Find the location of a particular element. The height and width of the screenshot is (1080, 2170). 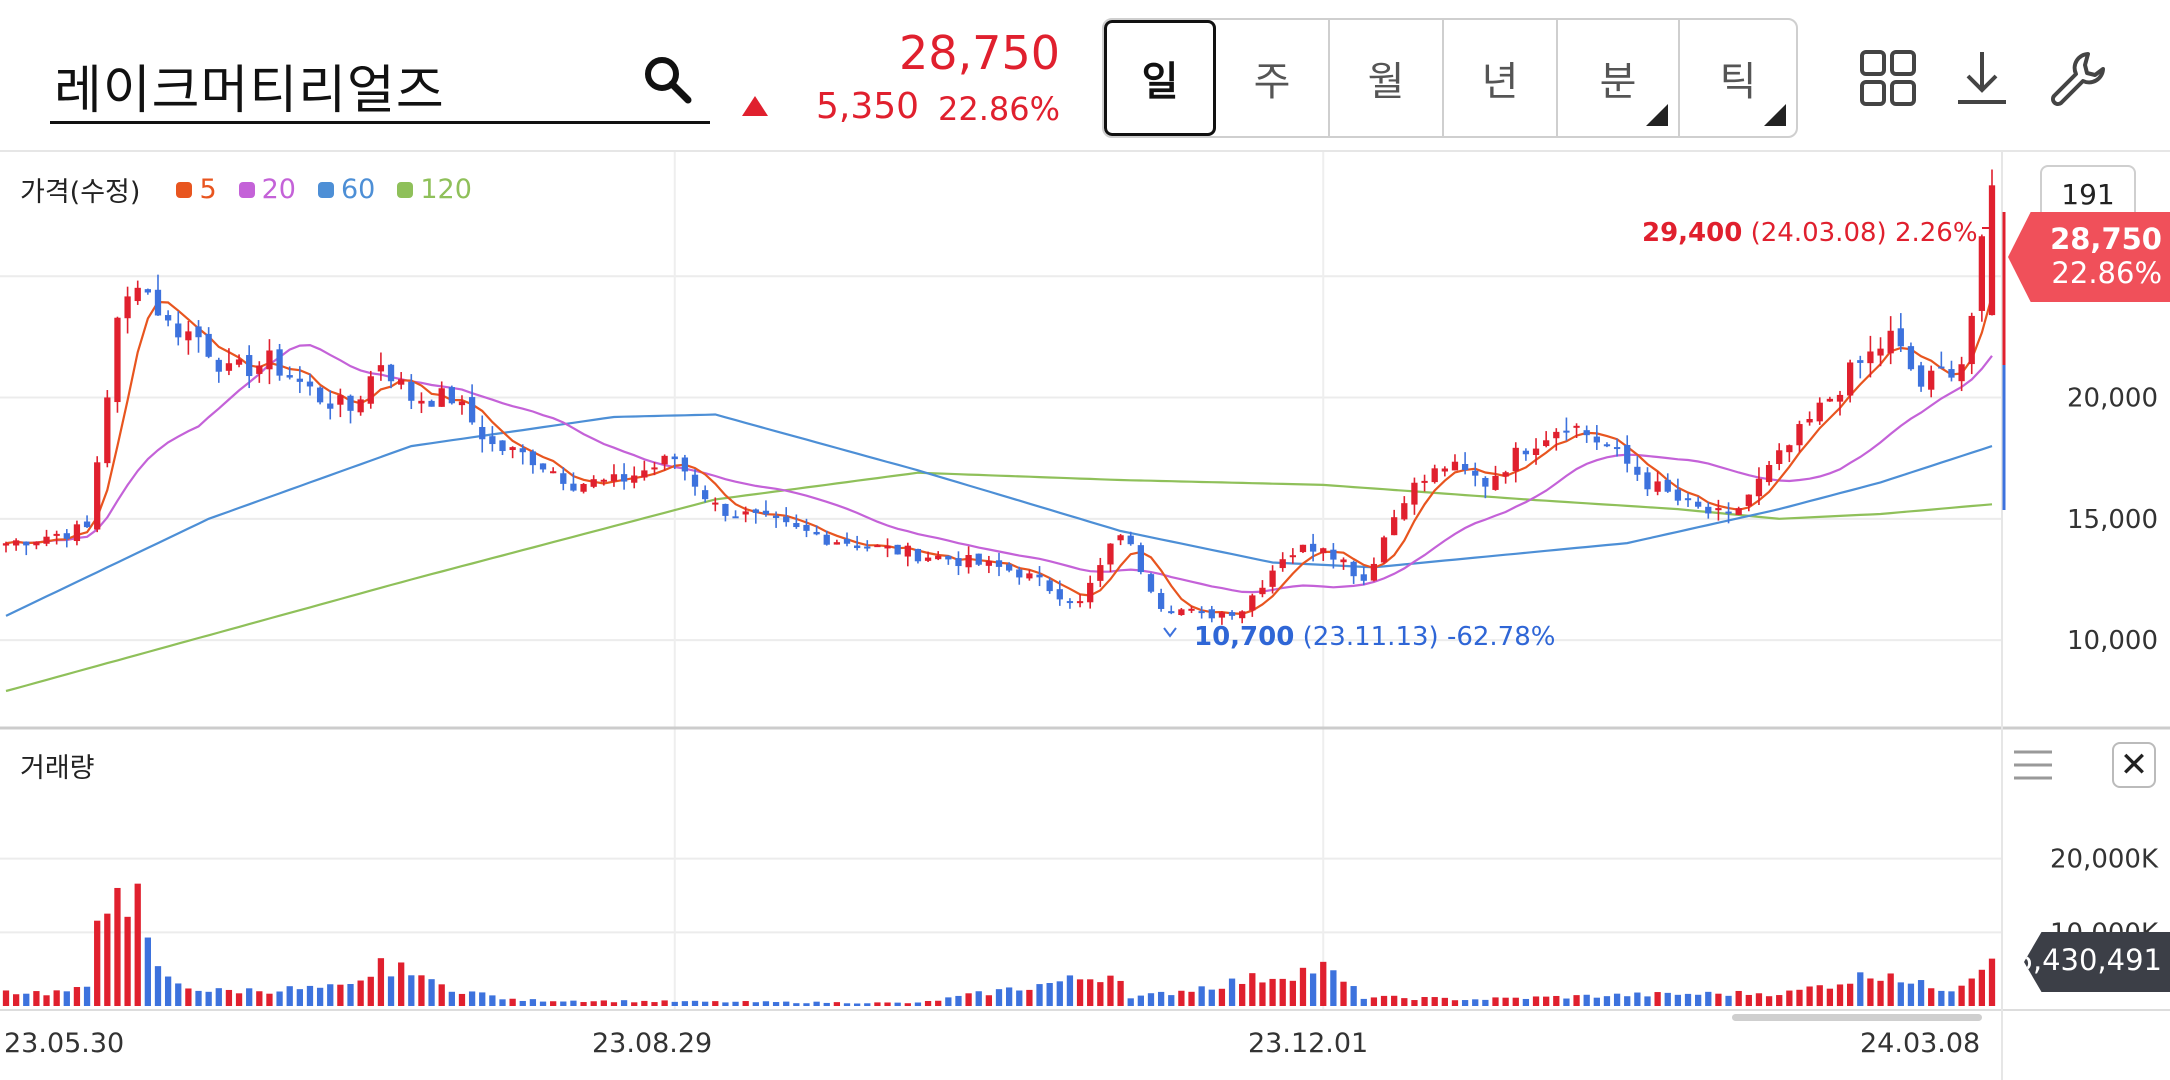

legend-ma20: 20 is located at coordinates (267, 189).